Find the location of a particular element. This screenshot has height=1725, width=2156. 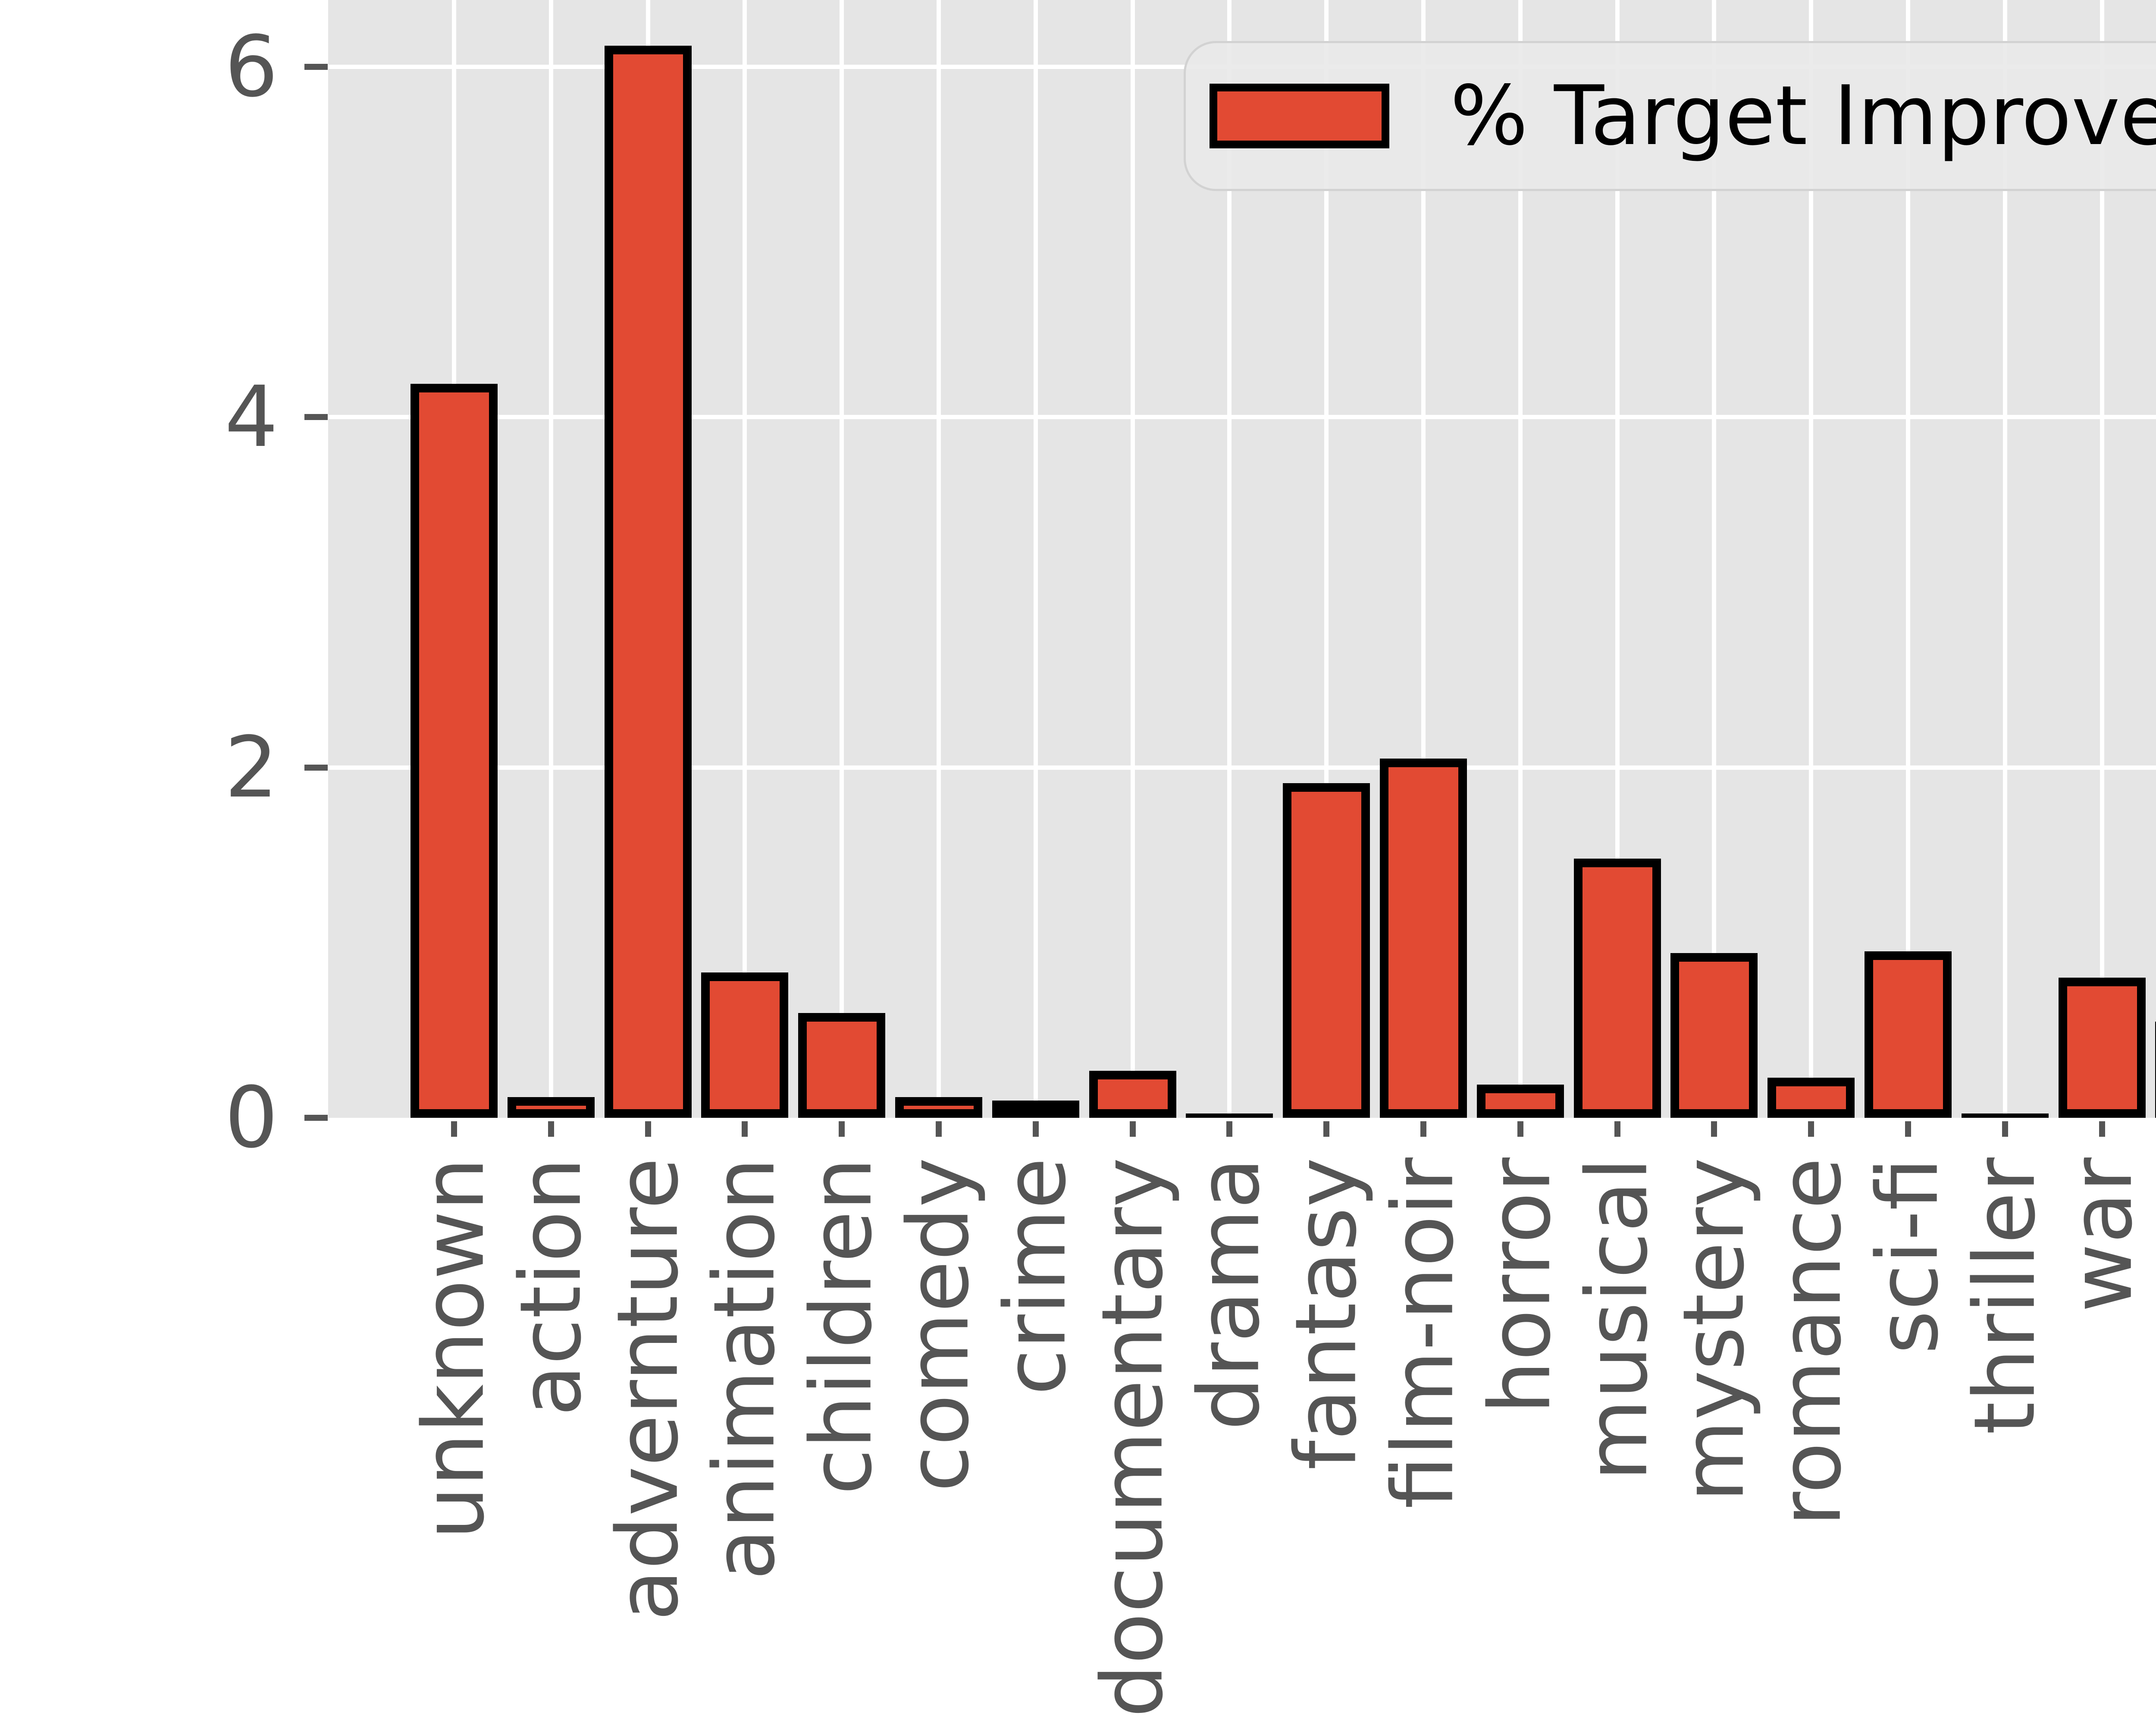

y-tick-label-0: 0 is located at coordinates (251, 1118).